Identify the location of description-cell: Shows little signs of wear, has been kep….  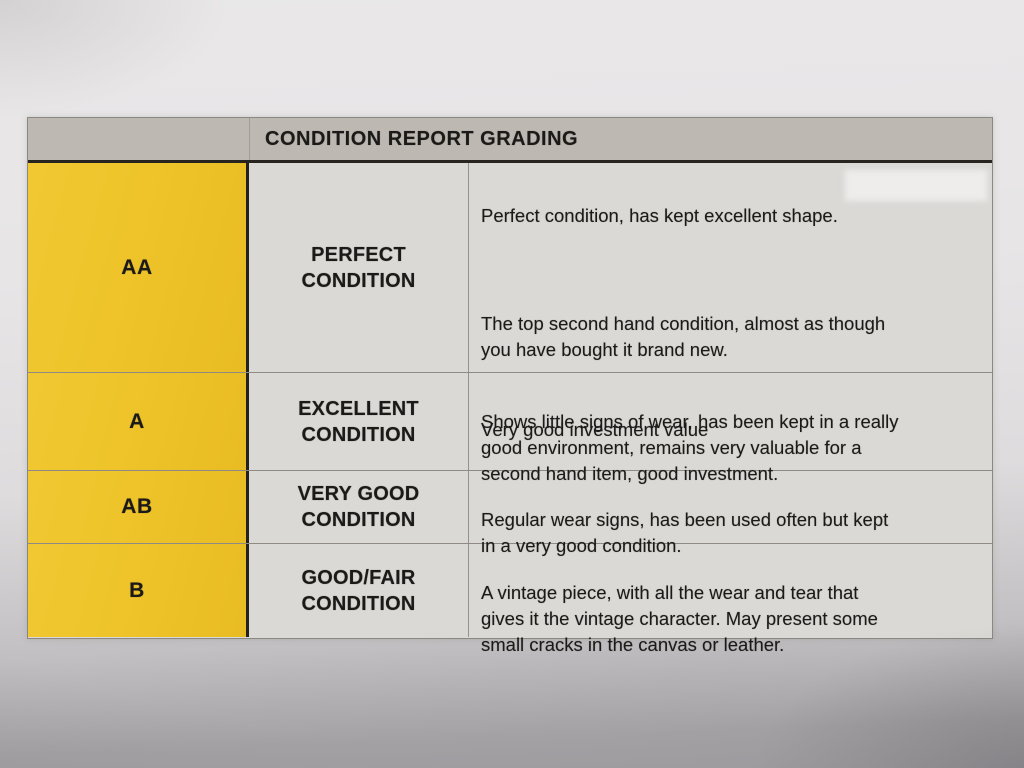
(730, 428).